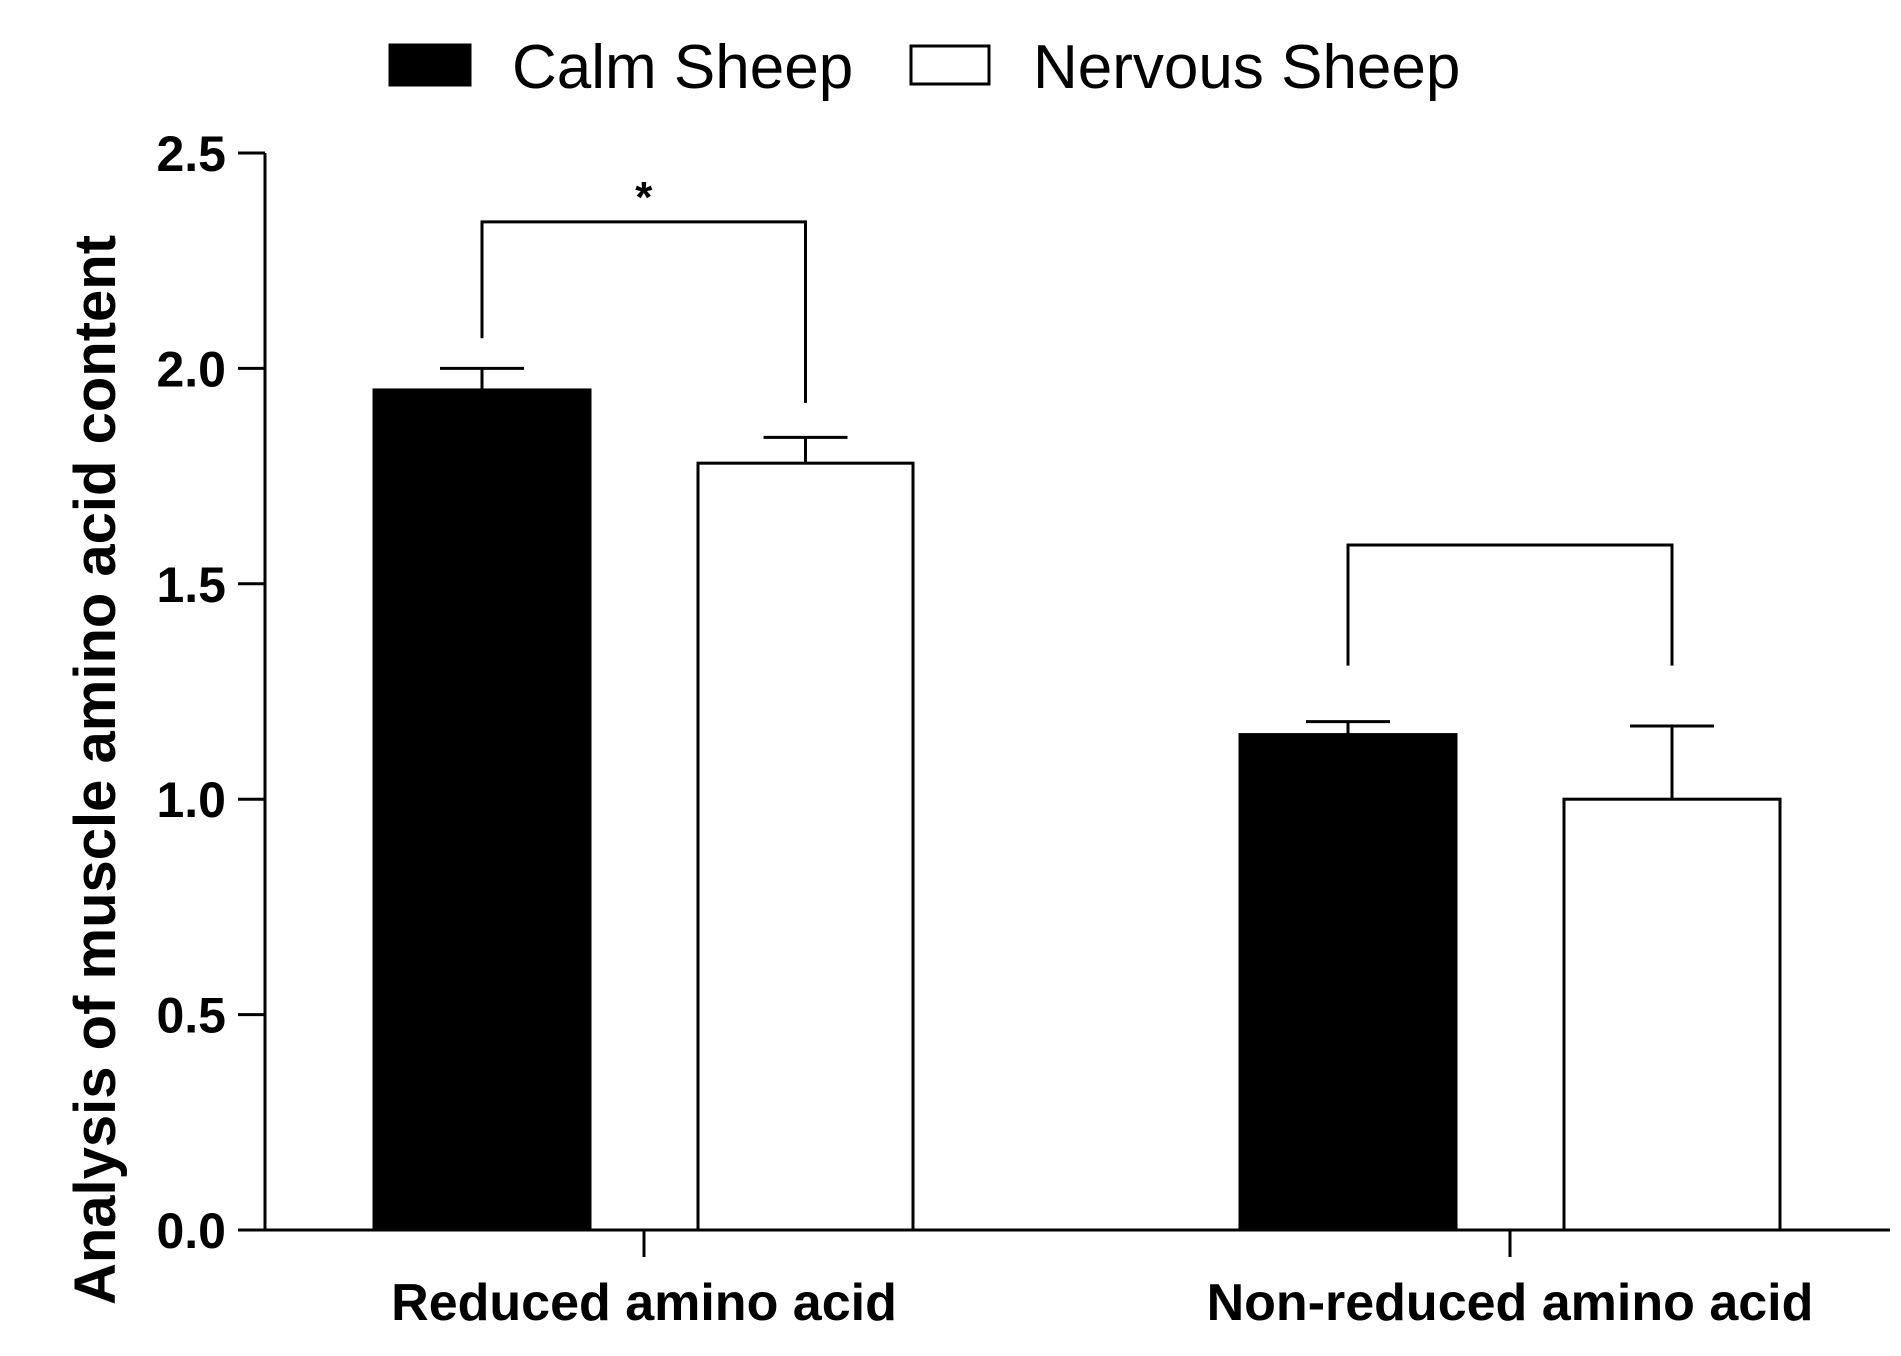  Describe the element at coordinates (191, 585) in the screenshot. I see `y-tick-label: 1.5` at that location.